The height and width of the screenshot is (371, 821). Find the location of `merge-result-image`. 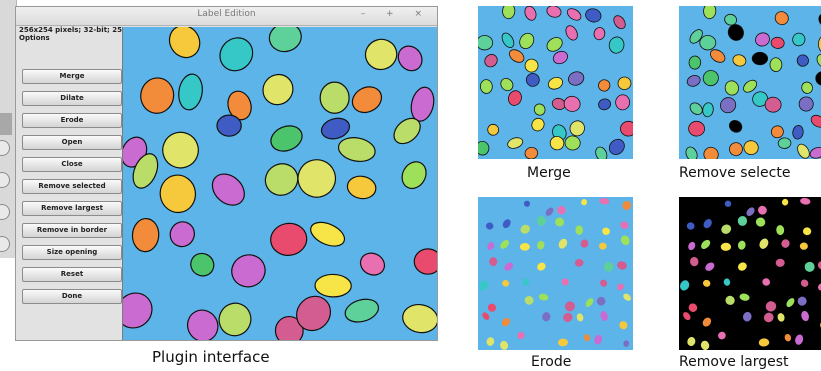

merge-result-image is located at coordinates (555, 82).